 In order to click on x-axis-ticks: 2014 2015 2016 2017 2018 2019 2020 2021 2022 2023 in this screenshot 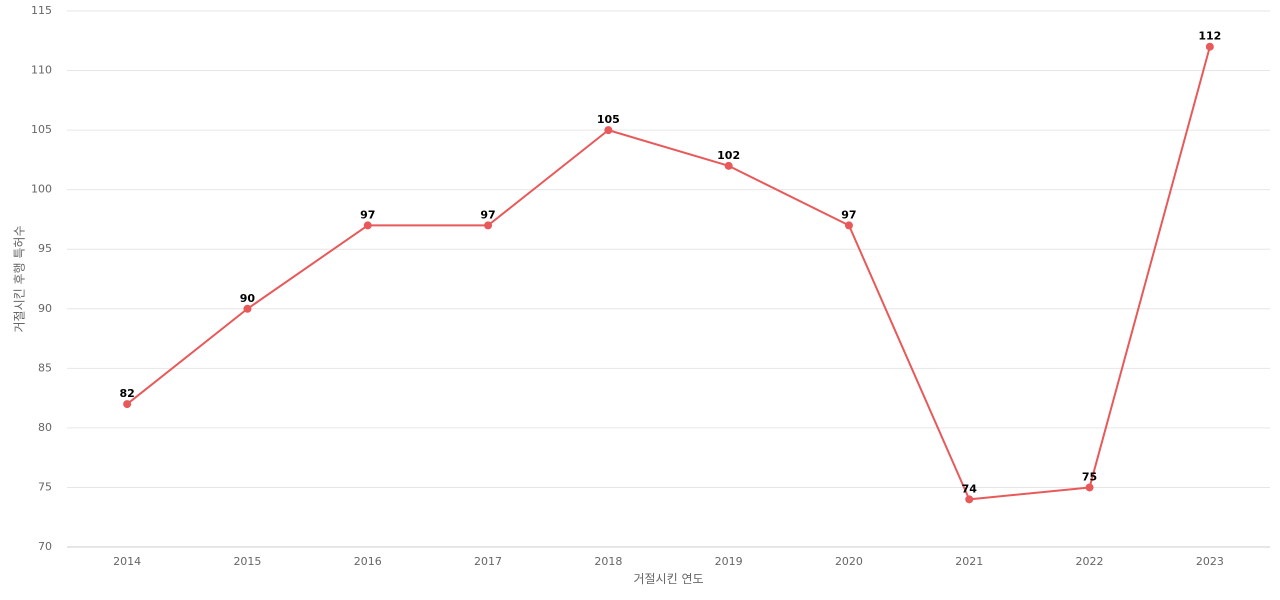, I will do `click(668, 561)`.